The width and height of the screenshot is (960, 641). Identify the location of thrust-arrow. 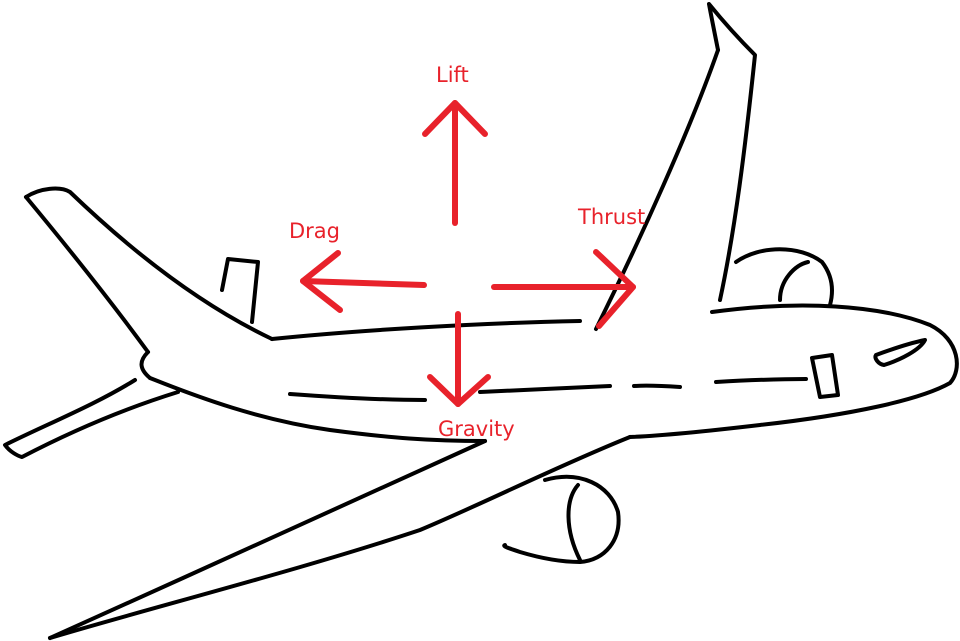
(563, 289).